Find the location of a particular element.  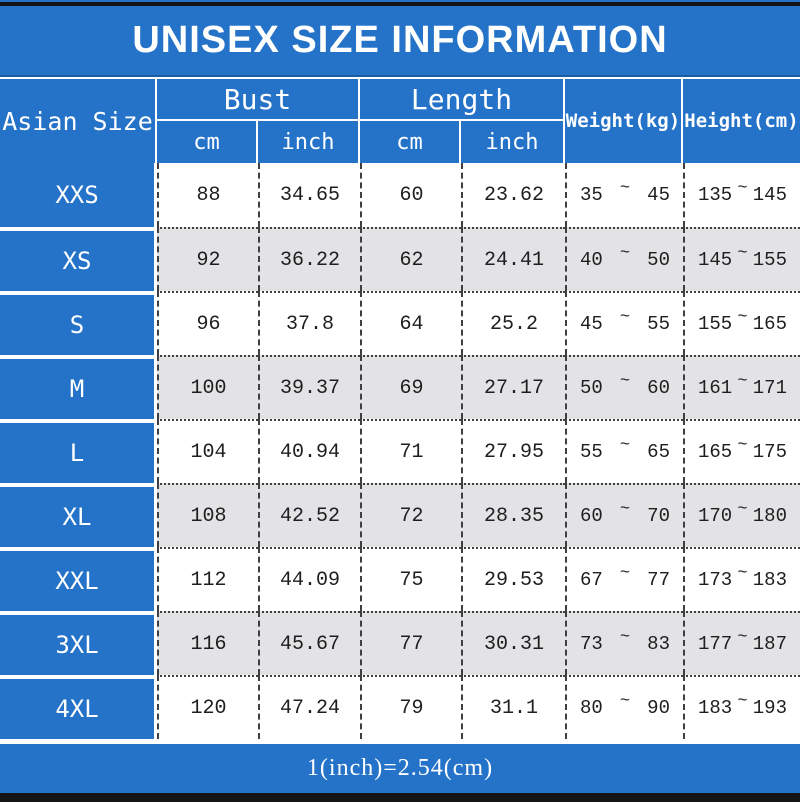

weight-min: 55 is located at coordinates (591, 452).